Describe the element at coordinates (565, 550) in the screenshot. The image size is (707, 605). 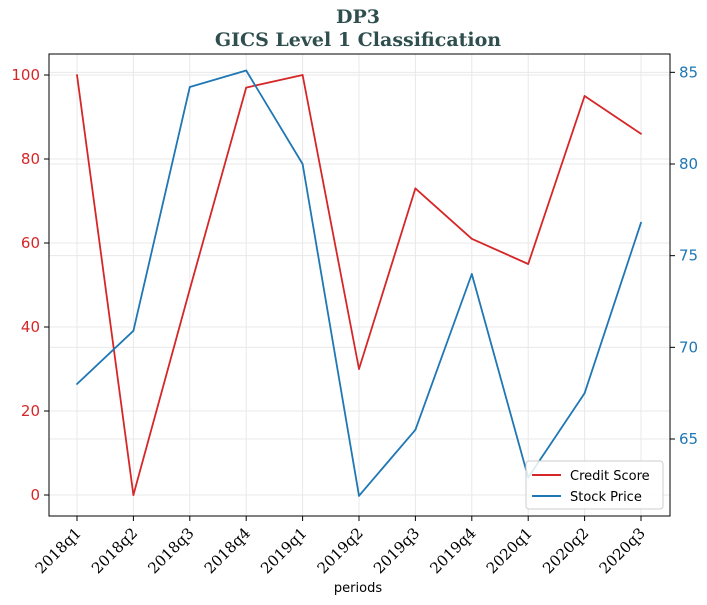
I see `x-tick-label: 2020q2` at that location.